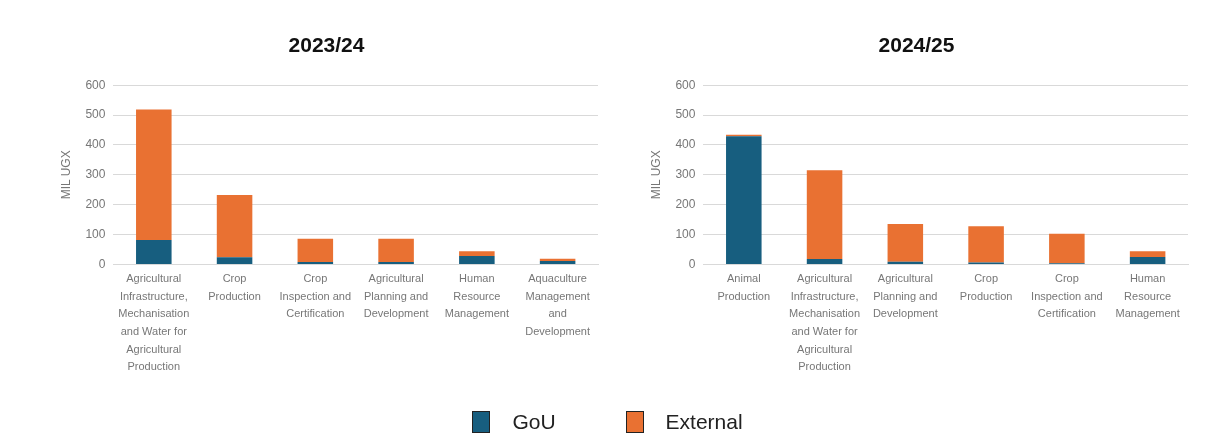  What do you see at coordinates (703, 422) in the screenshot?
I see `legend-label: External` at bounding box center [703, 422].